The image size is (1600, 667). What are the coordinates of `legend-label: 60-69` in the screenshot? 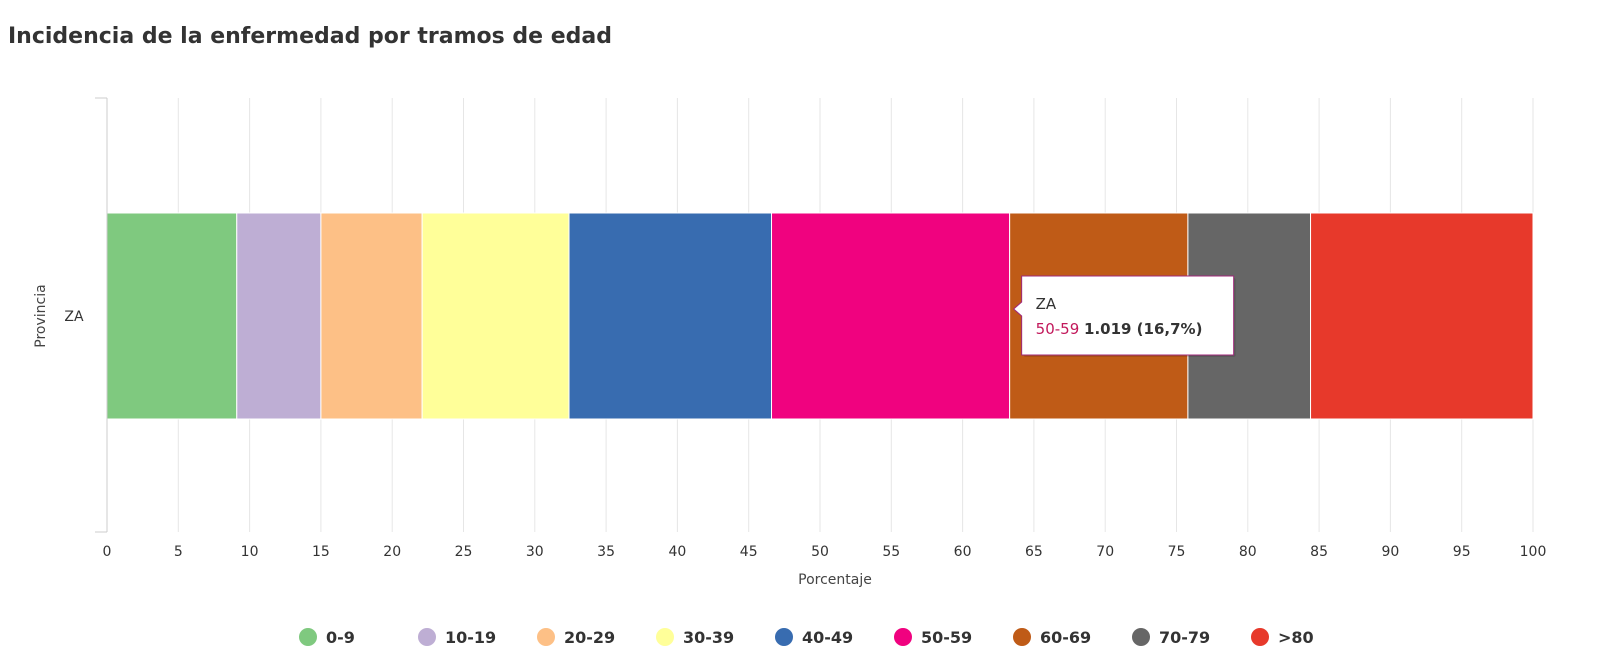 It's located at (1065, 637).